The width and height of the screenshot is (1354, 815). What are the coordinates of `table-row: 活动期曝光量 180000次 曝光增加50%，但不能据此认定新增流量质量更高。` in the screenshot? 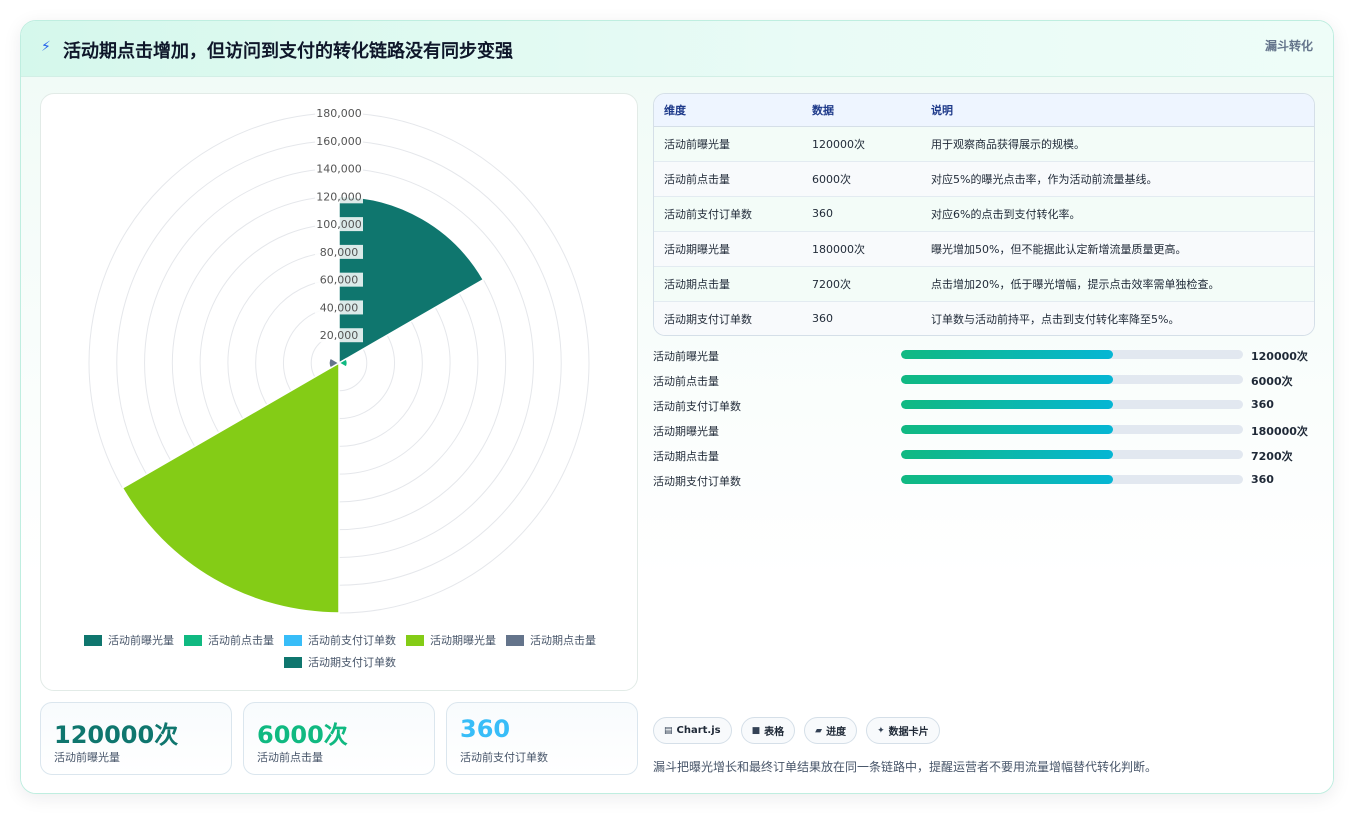 It's located at (984, 249).